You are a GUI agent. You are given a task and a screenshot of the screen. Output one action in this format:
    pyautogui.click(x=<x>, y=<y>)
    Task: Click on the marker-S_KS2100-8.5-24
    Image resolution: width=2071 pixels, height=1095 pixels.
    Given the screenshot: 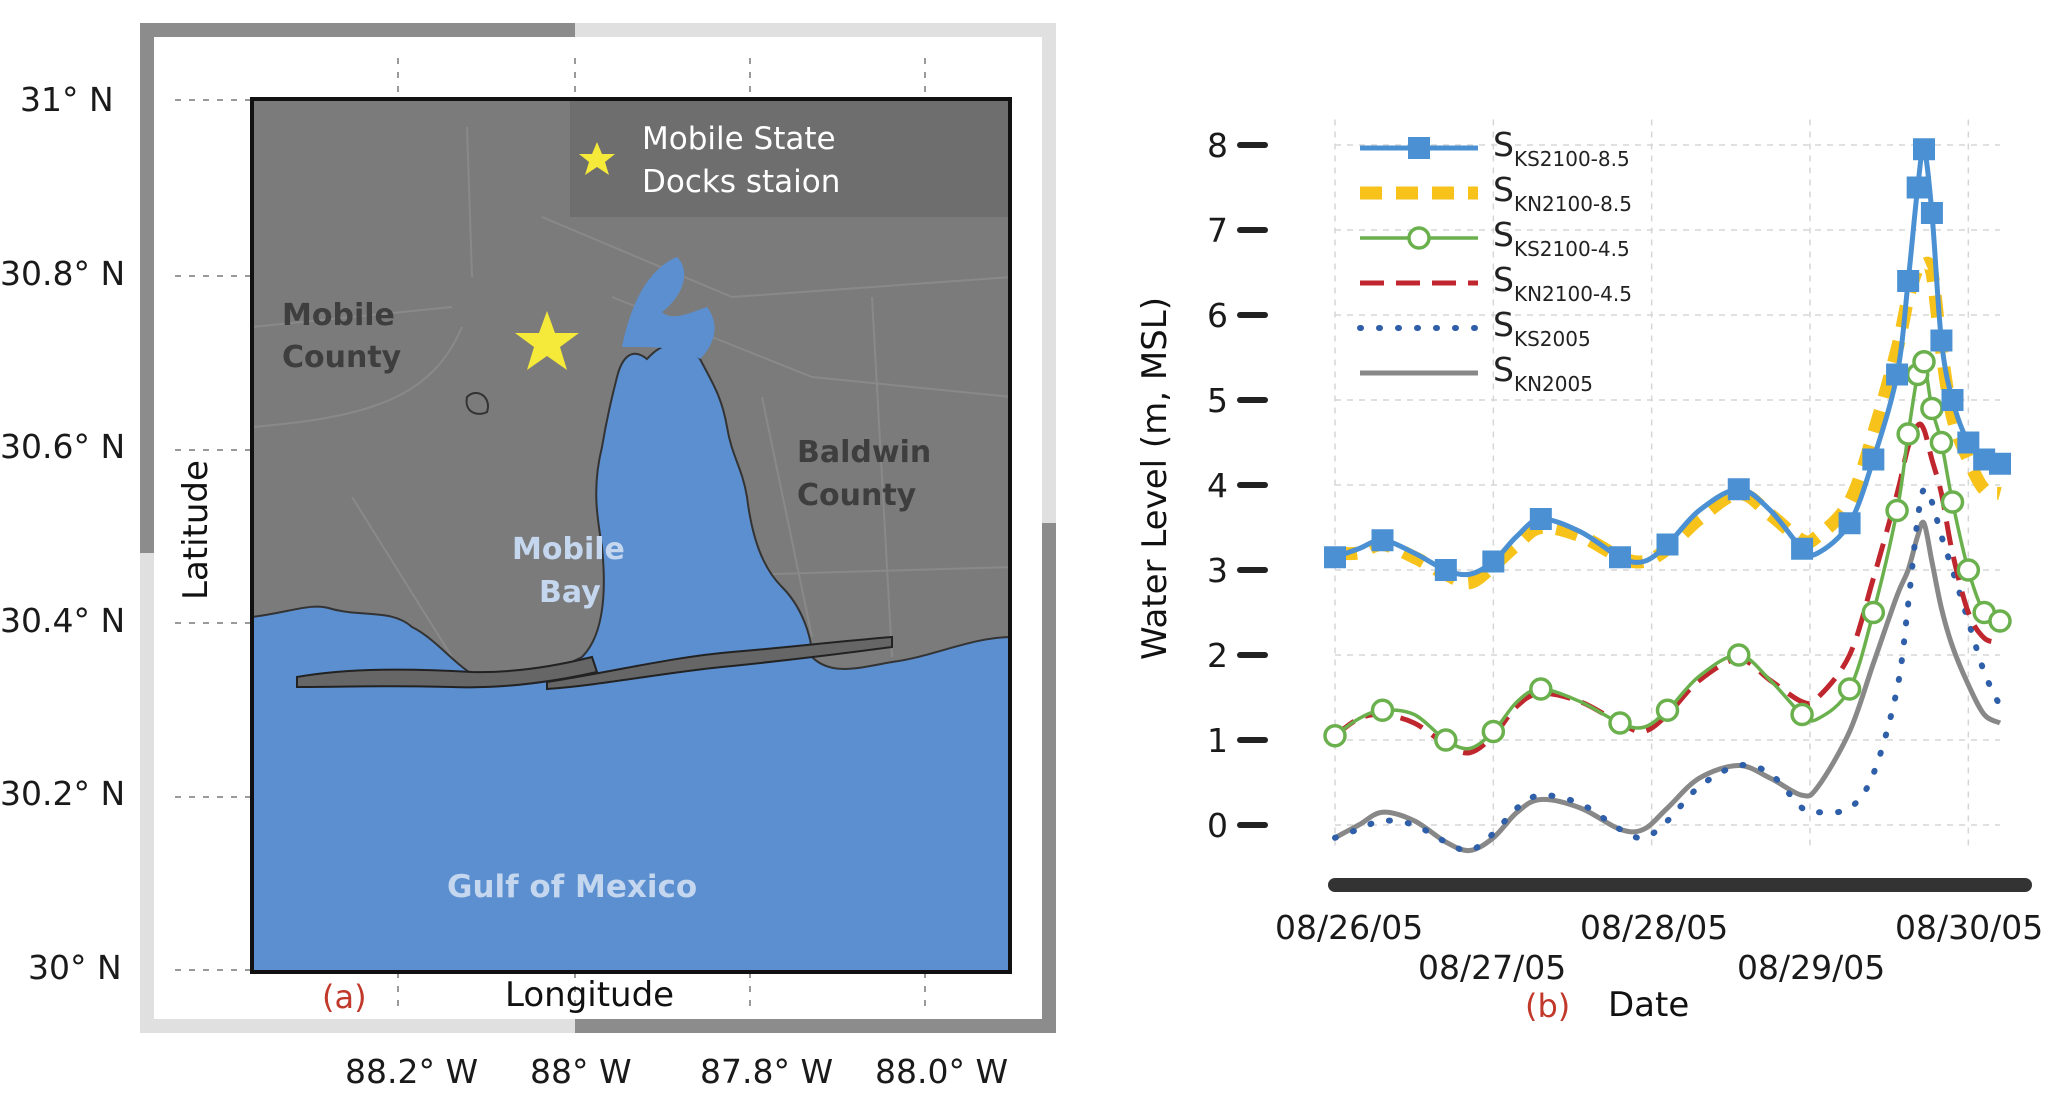 What is the action you would take?
    pyautogui.click(x=1931, y=213)
    